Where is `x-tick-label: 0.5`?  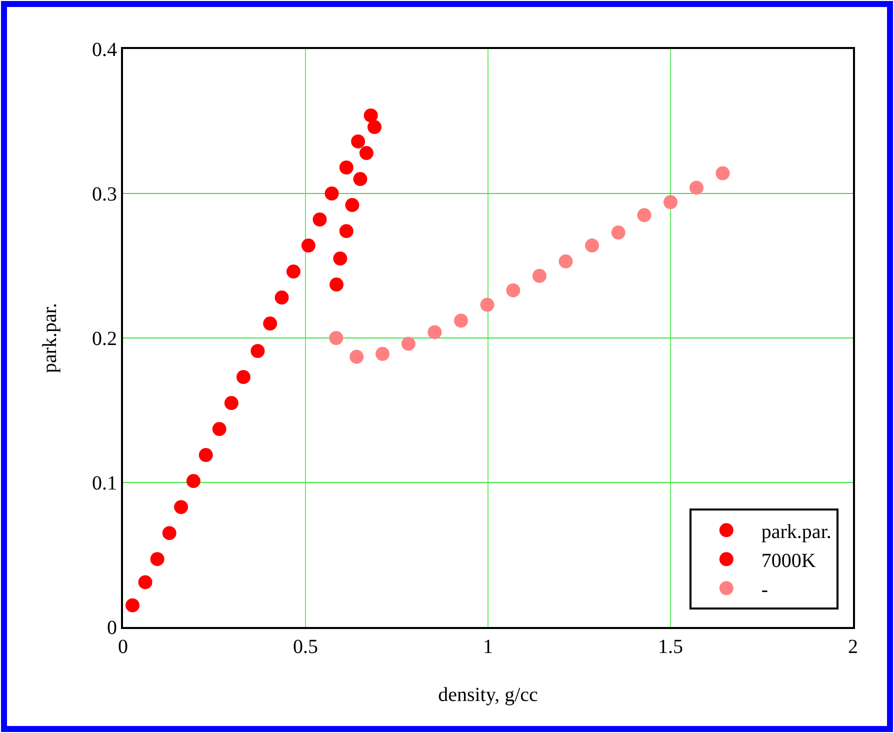 x-tick-label: 0.5 is located at coordinates (305, 647).